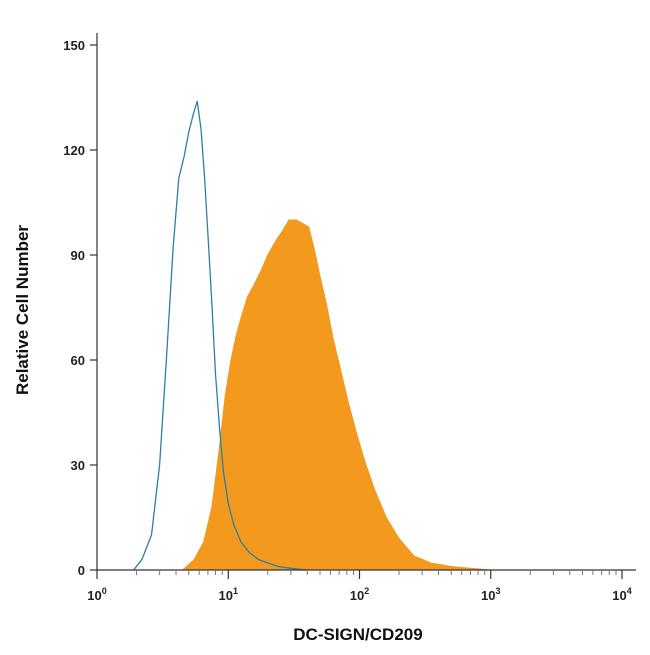 This screenshot has width=650, height=655. I want to click on x-tick-label: 10³, so click(490, 594).